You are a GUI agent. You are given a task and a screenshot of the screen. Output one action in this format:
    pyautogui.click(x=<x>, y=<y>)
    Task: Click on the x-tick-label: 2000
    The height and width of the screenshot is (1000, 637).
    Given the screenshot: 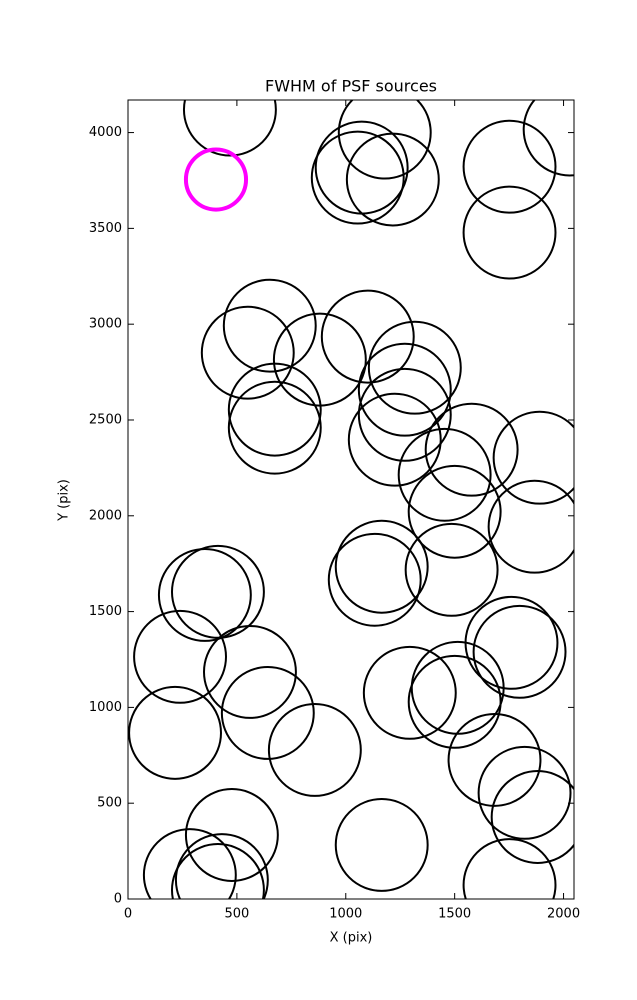 What is the action you would take?
    pyautogui.click(x=563, y=914)
    